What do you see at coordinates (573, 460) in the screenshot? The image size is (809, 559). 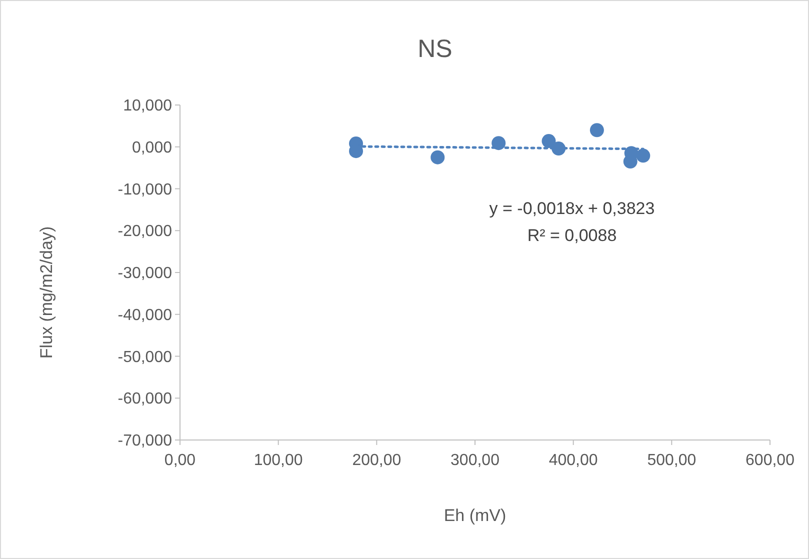 I see `x-tick-label: 400,00` at bounding box center [573, 460].